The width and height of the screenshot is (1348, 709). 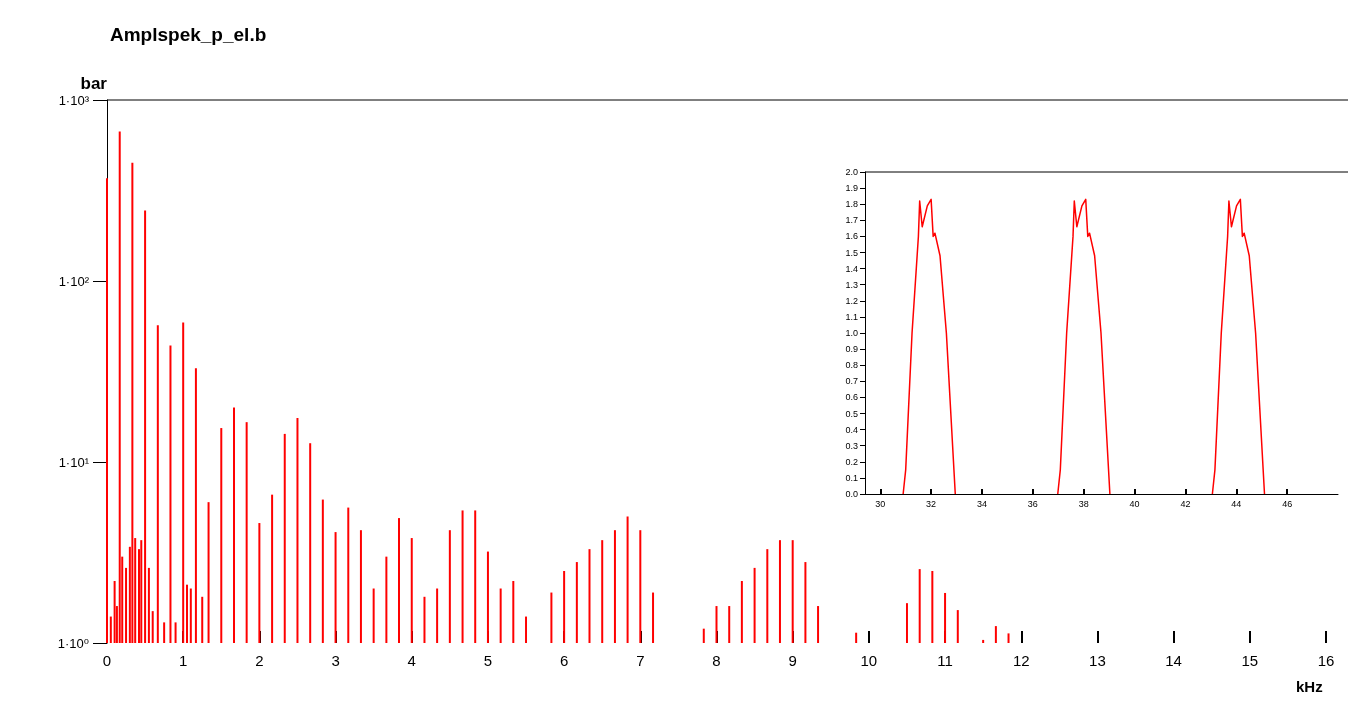 What do you see at coordinates (851, 300) in the screenshot?
I see `y-tick-label: 1.2` at bounding box center [851, 300].